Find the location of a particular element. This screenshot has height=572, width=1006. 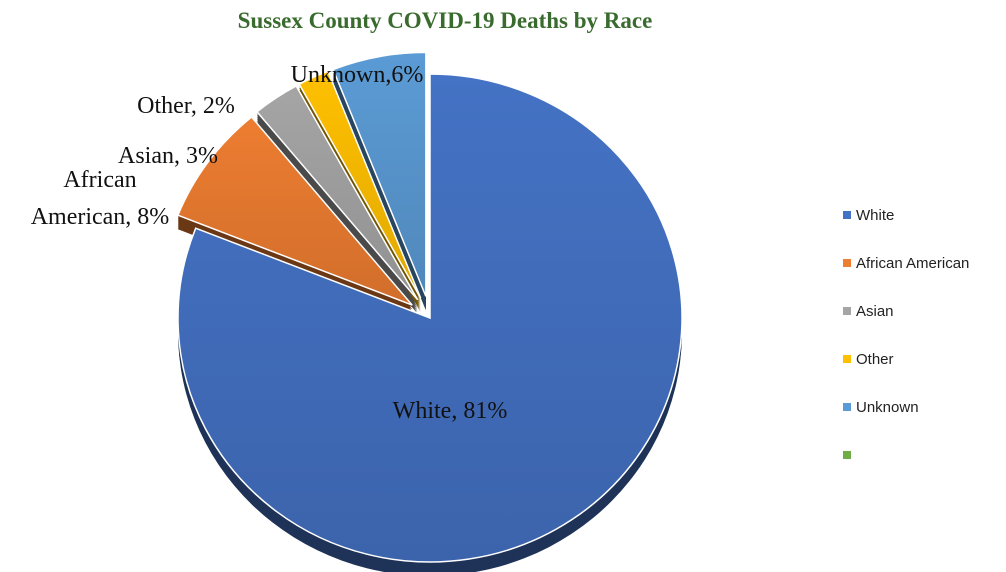

pie-slice-african-american is located at coordinates (294, 211).